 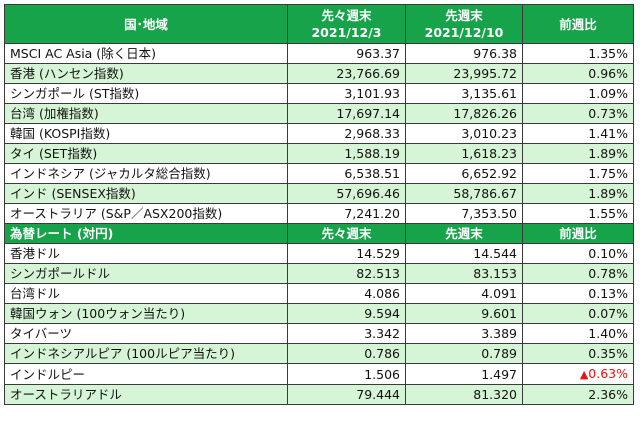 What do you see at coordinates (608, 373) in the screenshot?
I see `change-value: 0.63%` at bounding box center [608, 373].